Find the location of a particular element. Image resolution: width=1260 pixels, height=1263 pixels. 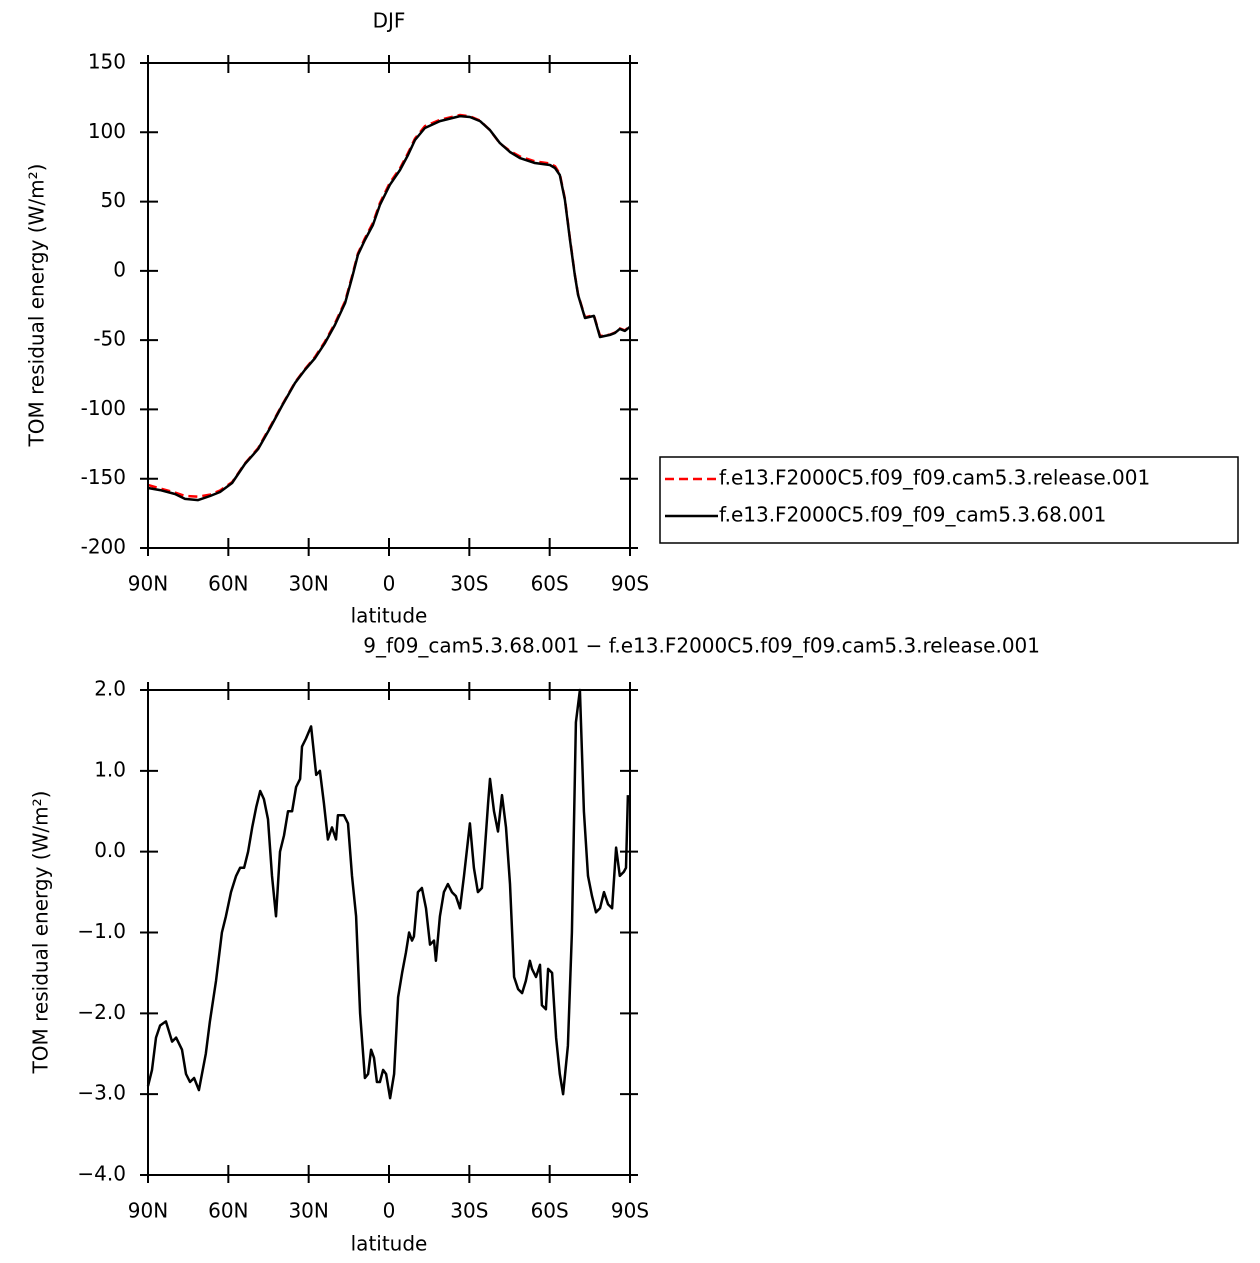

y-tick-label: 100 is located at coordinates (107, 131).